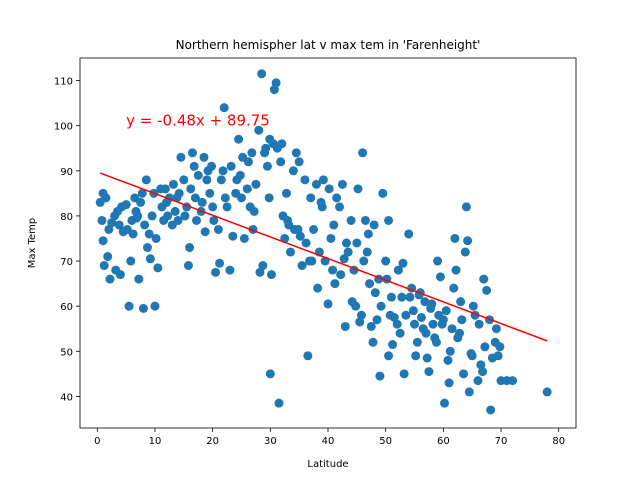  What do you see at coordinates (501, 441) in the screenshot?
I see `x-tick-label: 70` at bounding box center [501, 441].